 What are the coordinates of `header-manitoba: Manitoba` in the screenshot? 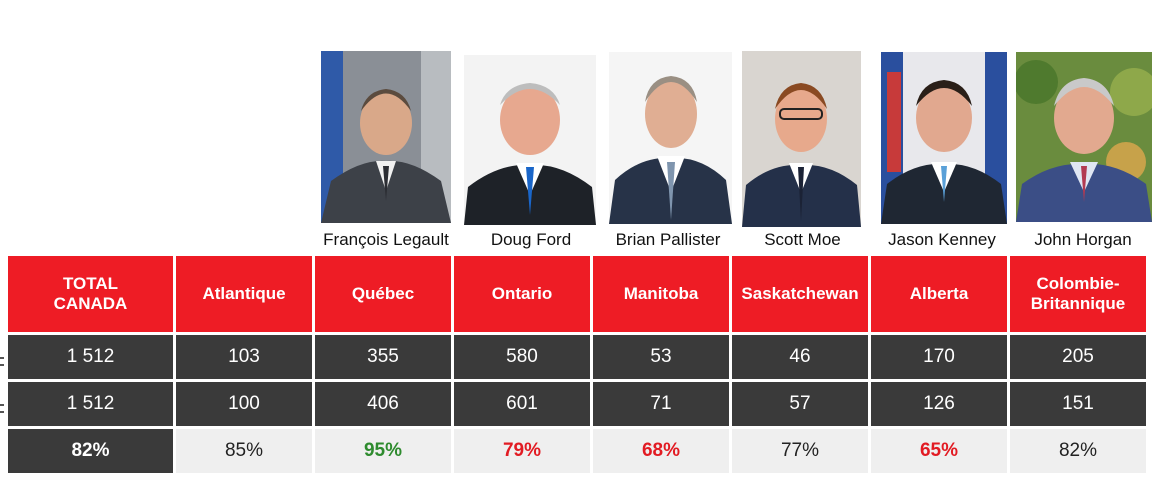 It's located at (661, 294).